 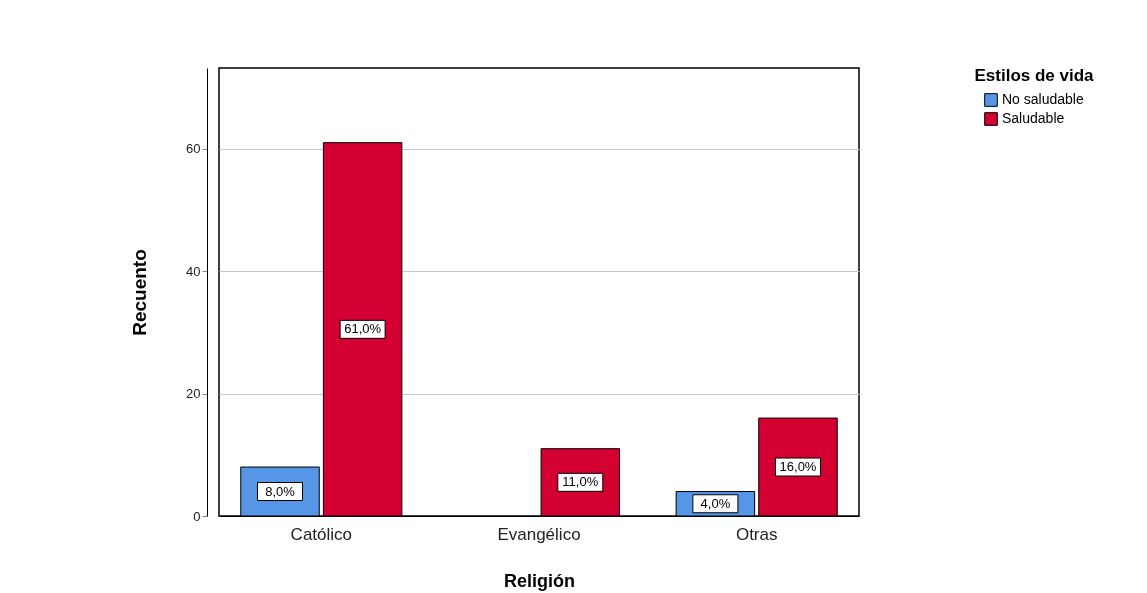 I want to click on data-label: 4,0%, so click(x=715, y=503).